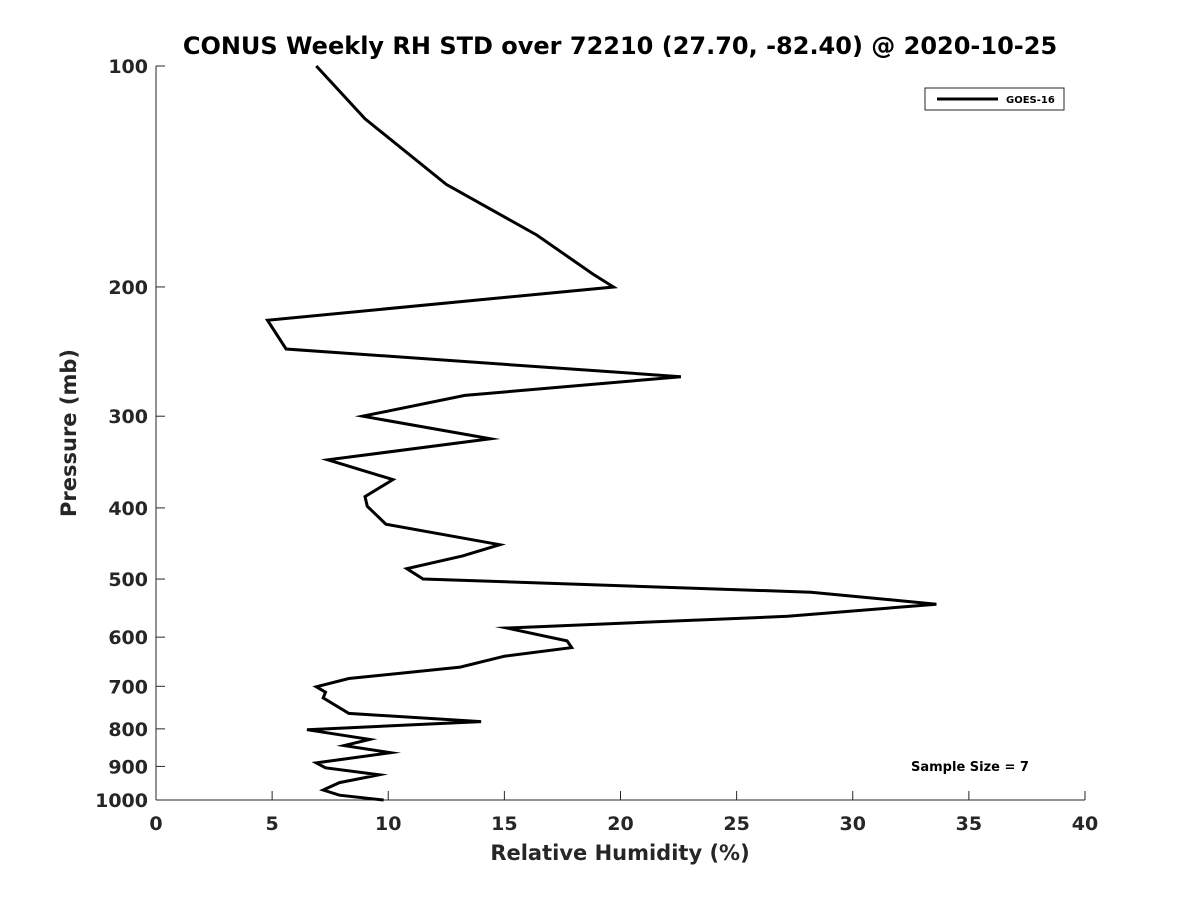  What do you see at coordinates (504, 824) in the screenshot?
I see `x-tick-label: 15` at bounding box center [504, 824].